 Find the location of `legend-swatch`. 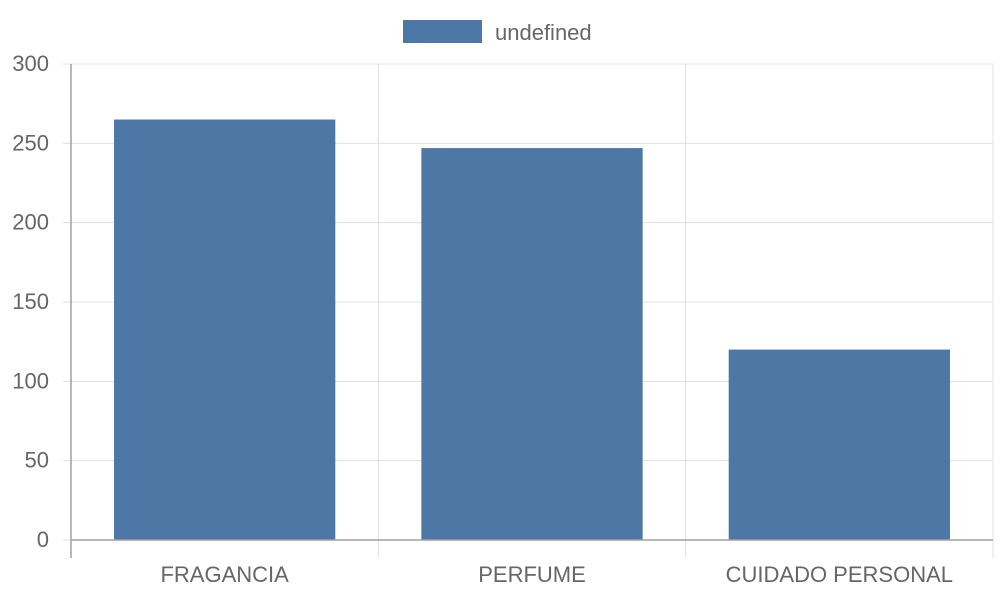

legend-swatch is located at coordinates (442, 31).